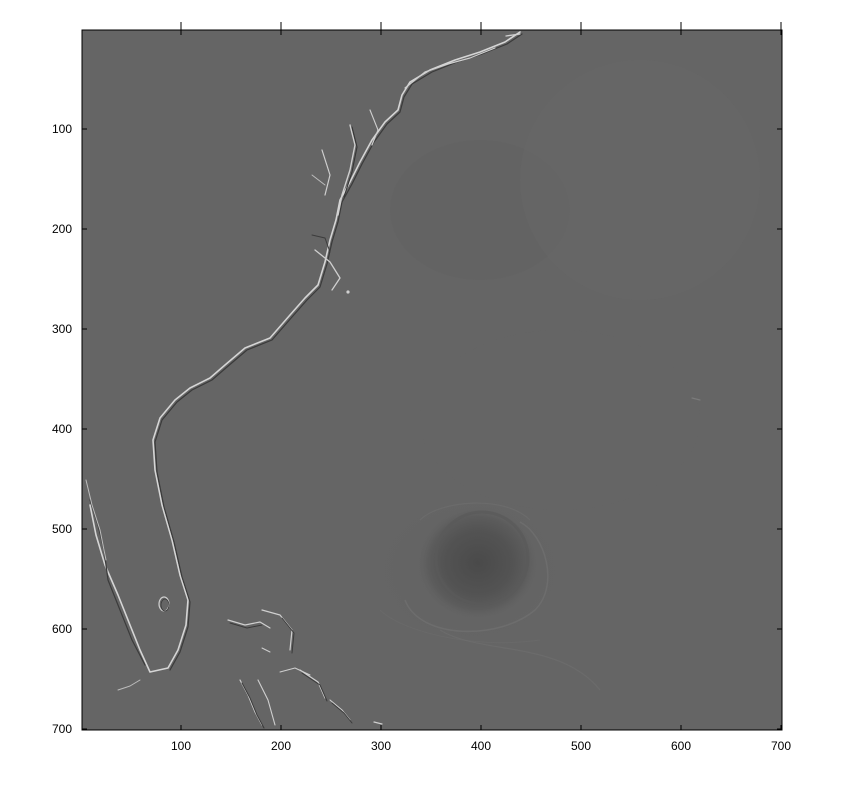  Describe the element at coordinates (381, 746) in the screenshot. I see `x-tick-label: 300` at that location.